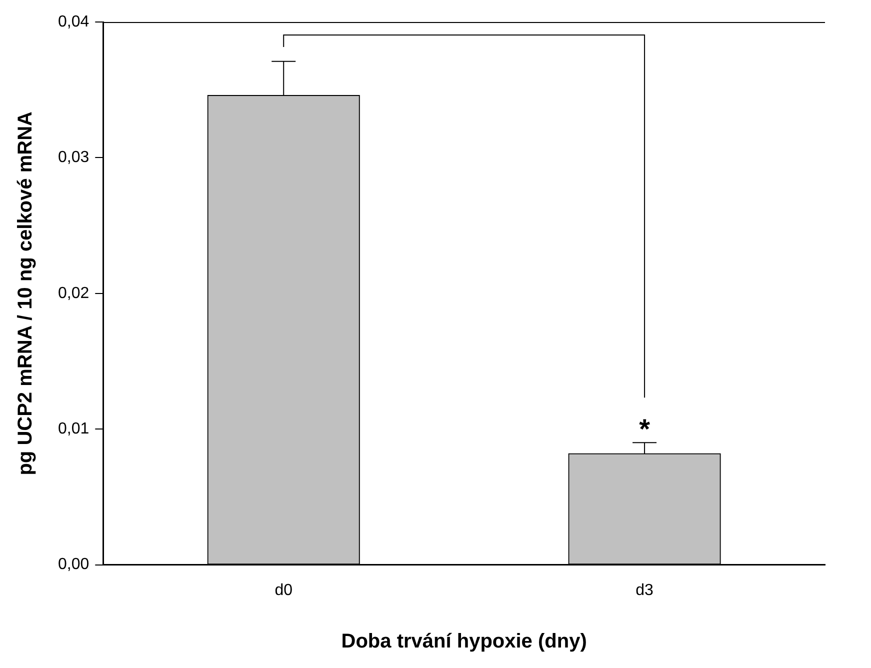 Image resolution: width=871 pixels, height=668 pixels. What do you see at coordinates (74, 21) in the screenshot?
I see `y-tick-label: 0,04` at bounding box center [74, 21].